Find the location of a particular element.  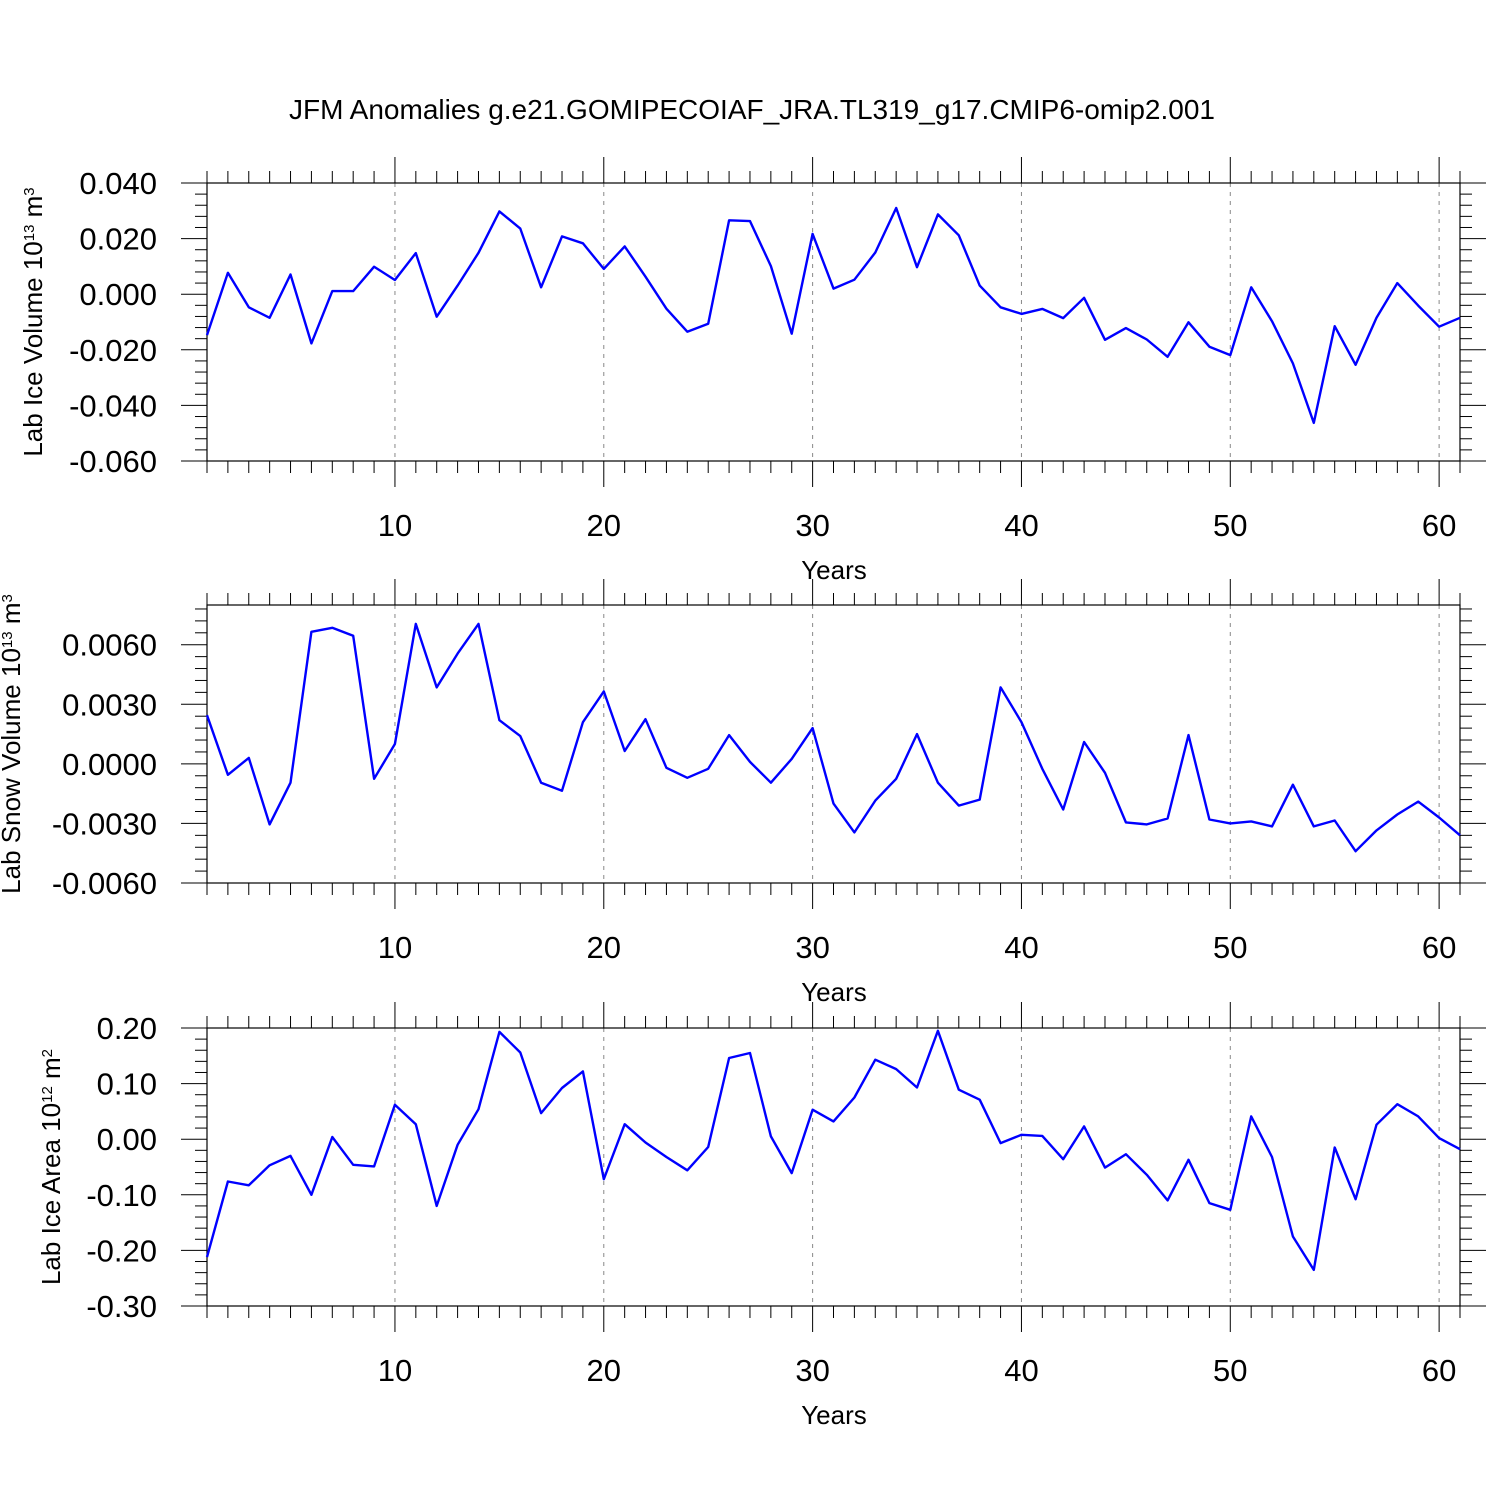

y-tick-label: -0.020 is located at coordinates (113, 350).